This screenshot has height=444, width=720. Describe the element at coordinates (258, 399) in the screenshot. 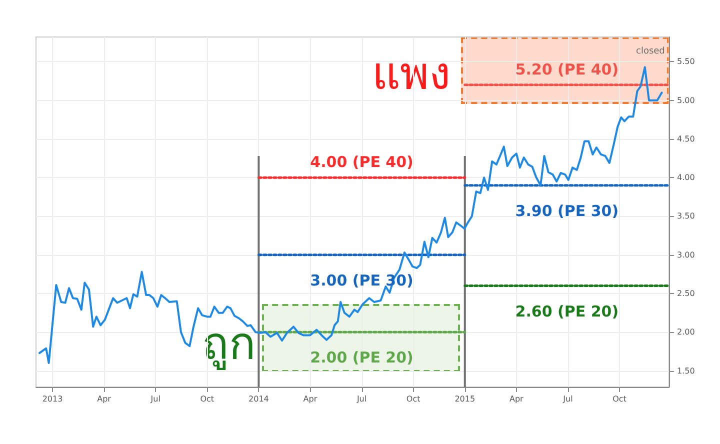

I see `x-tick-label: 2014` at that location.